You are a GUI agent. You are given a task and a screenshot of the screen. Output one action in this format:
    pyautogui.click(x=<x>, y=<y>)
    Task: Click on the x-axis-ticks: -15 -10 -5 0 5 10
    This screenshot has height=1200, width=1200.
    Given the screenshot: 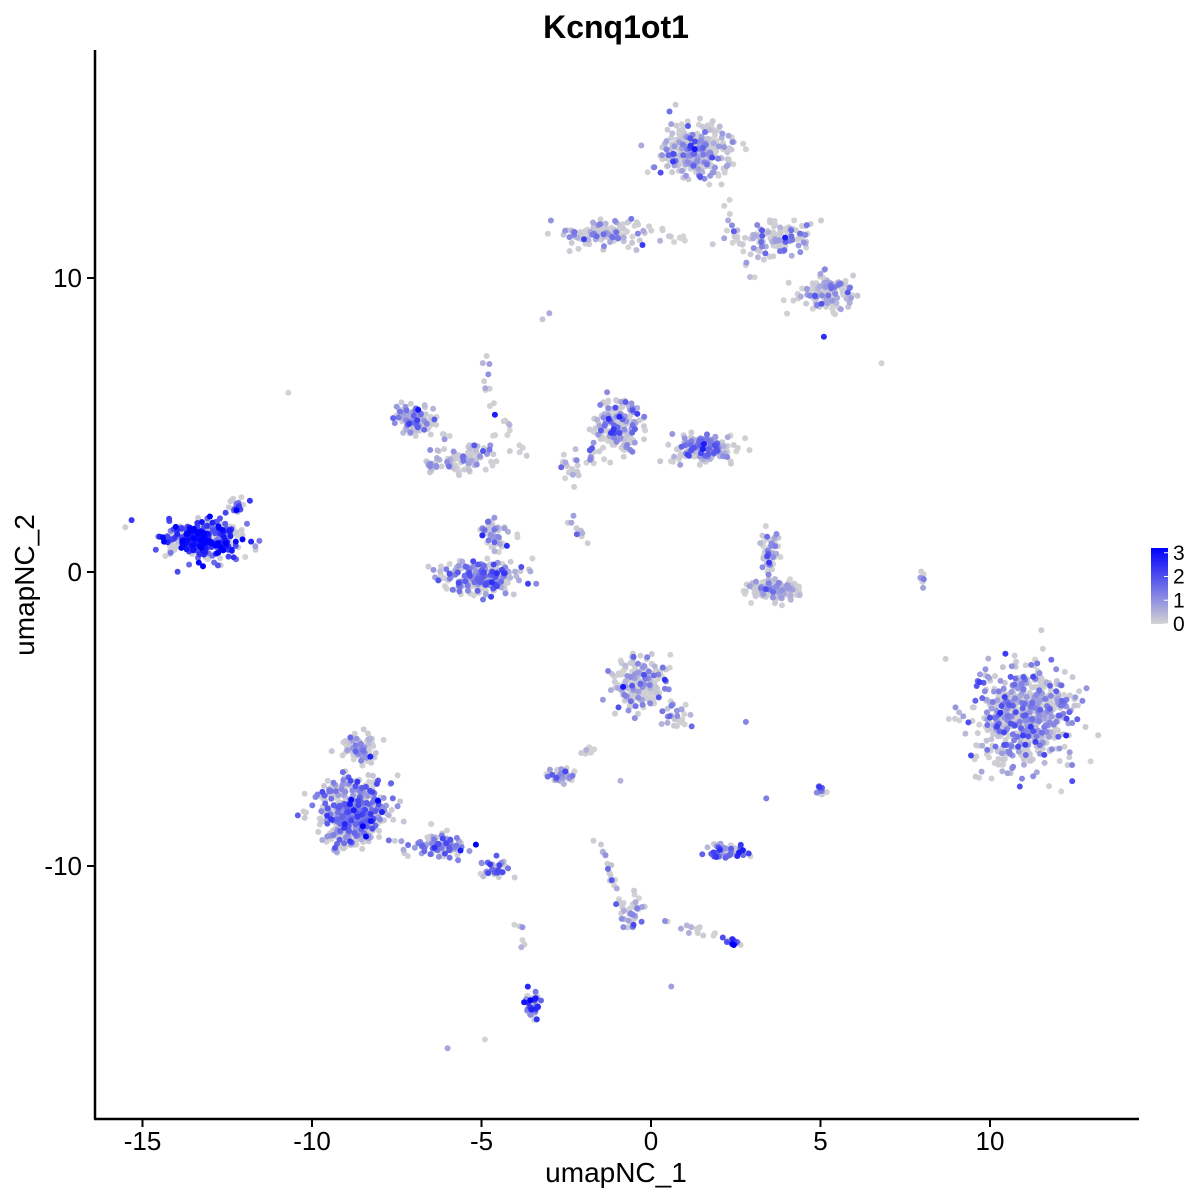 What is the action you would take?
    pyautogui.click(x=564, y=1137)
    